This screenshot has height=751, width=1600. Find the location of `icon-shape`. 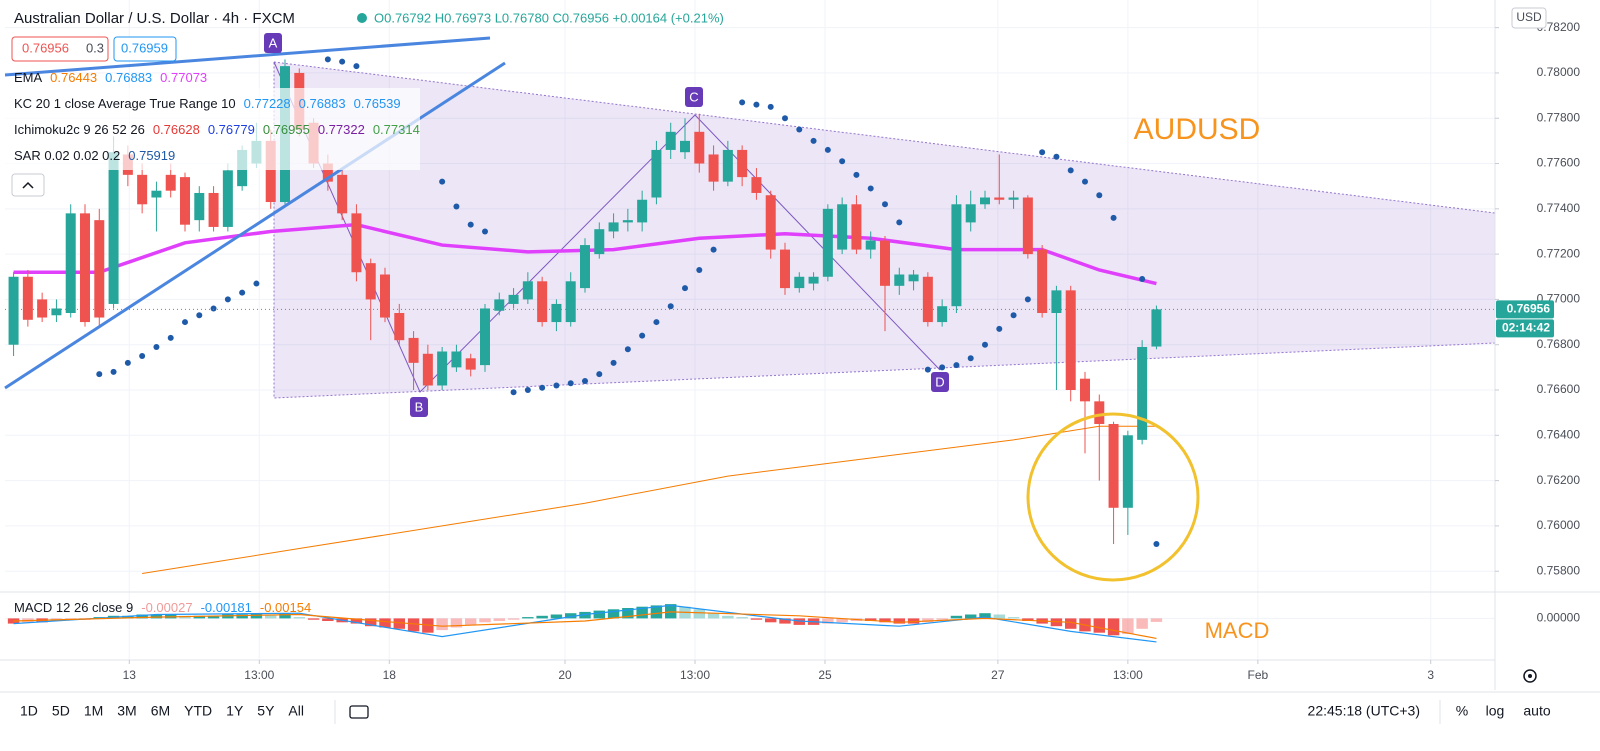

icon-shape is located at coordinates (359, 712).